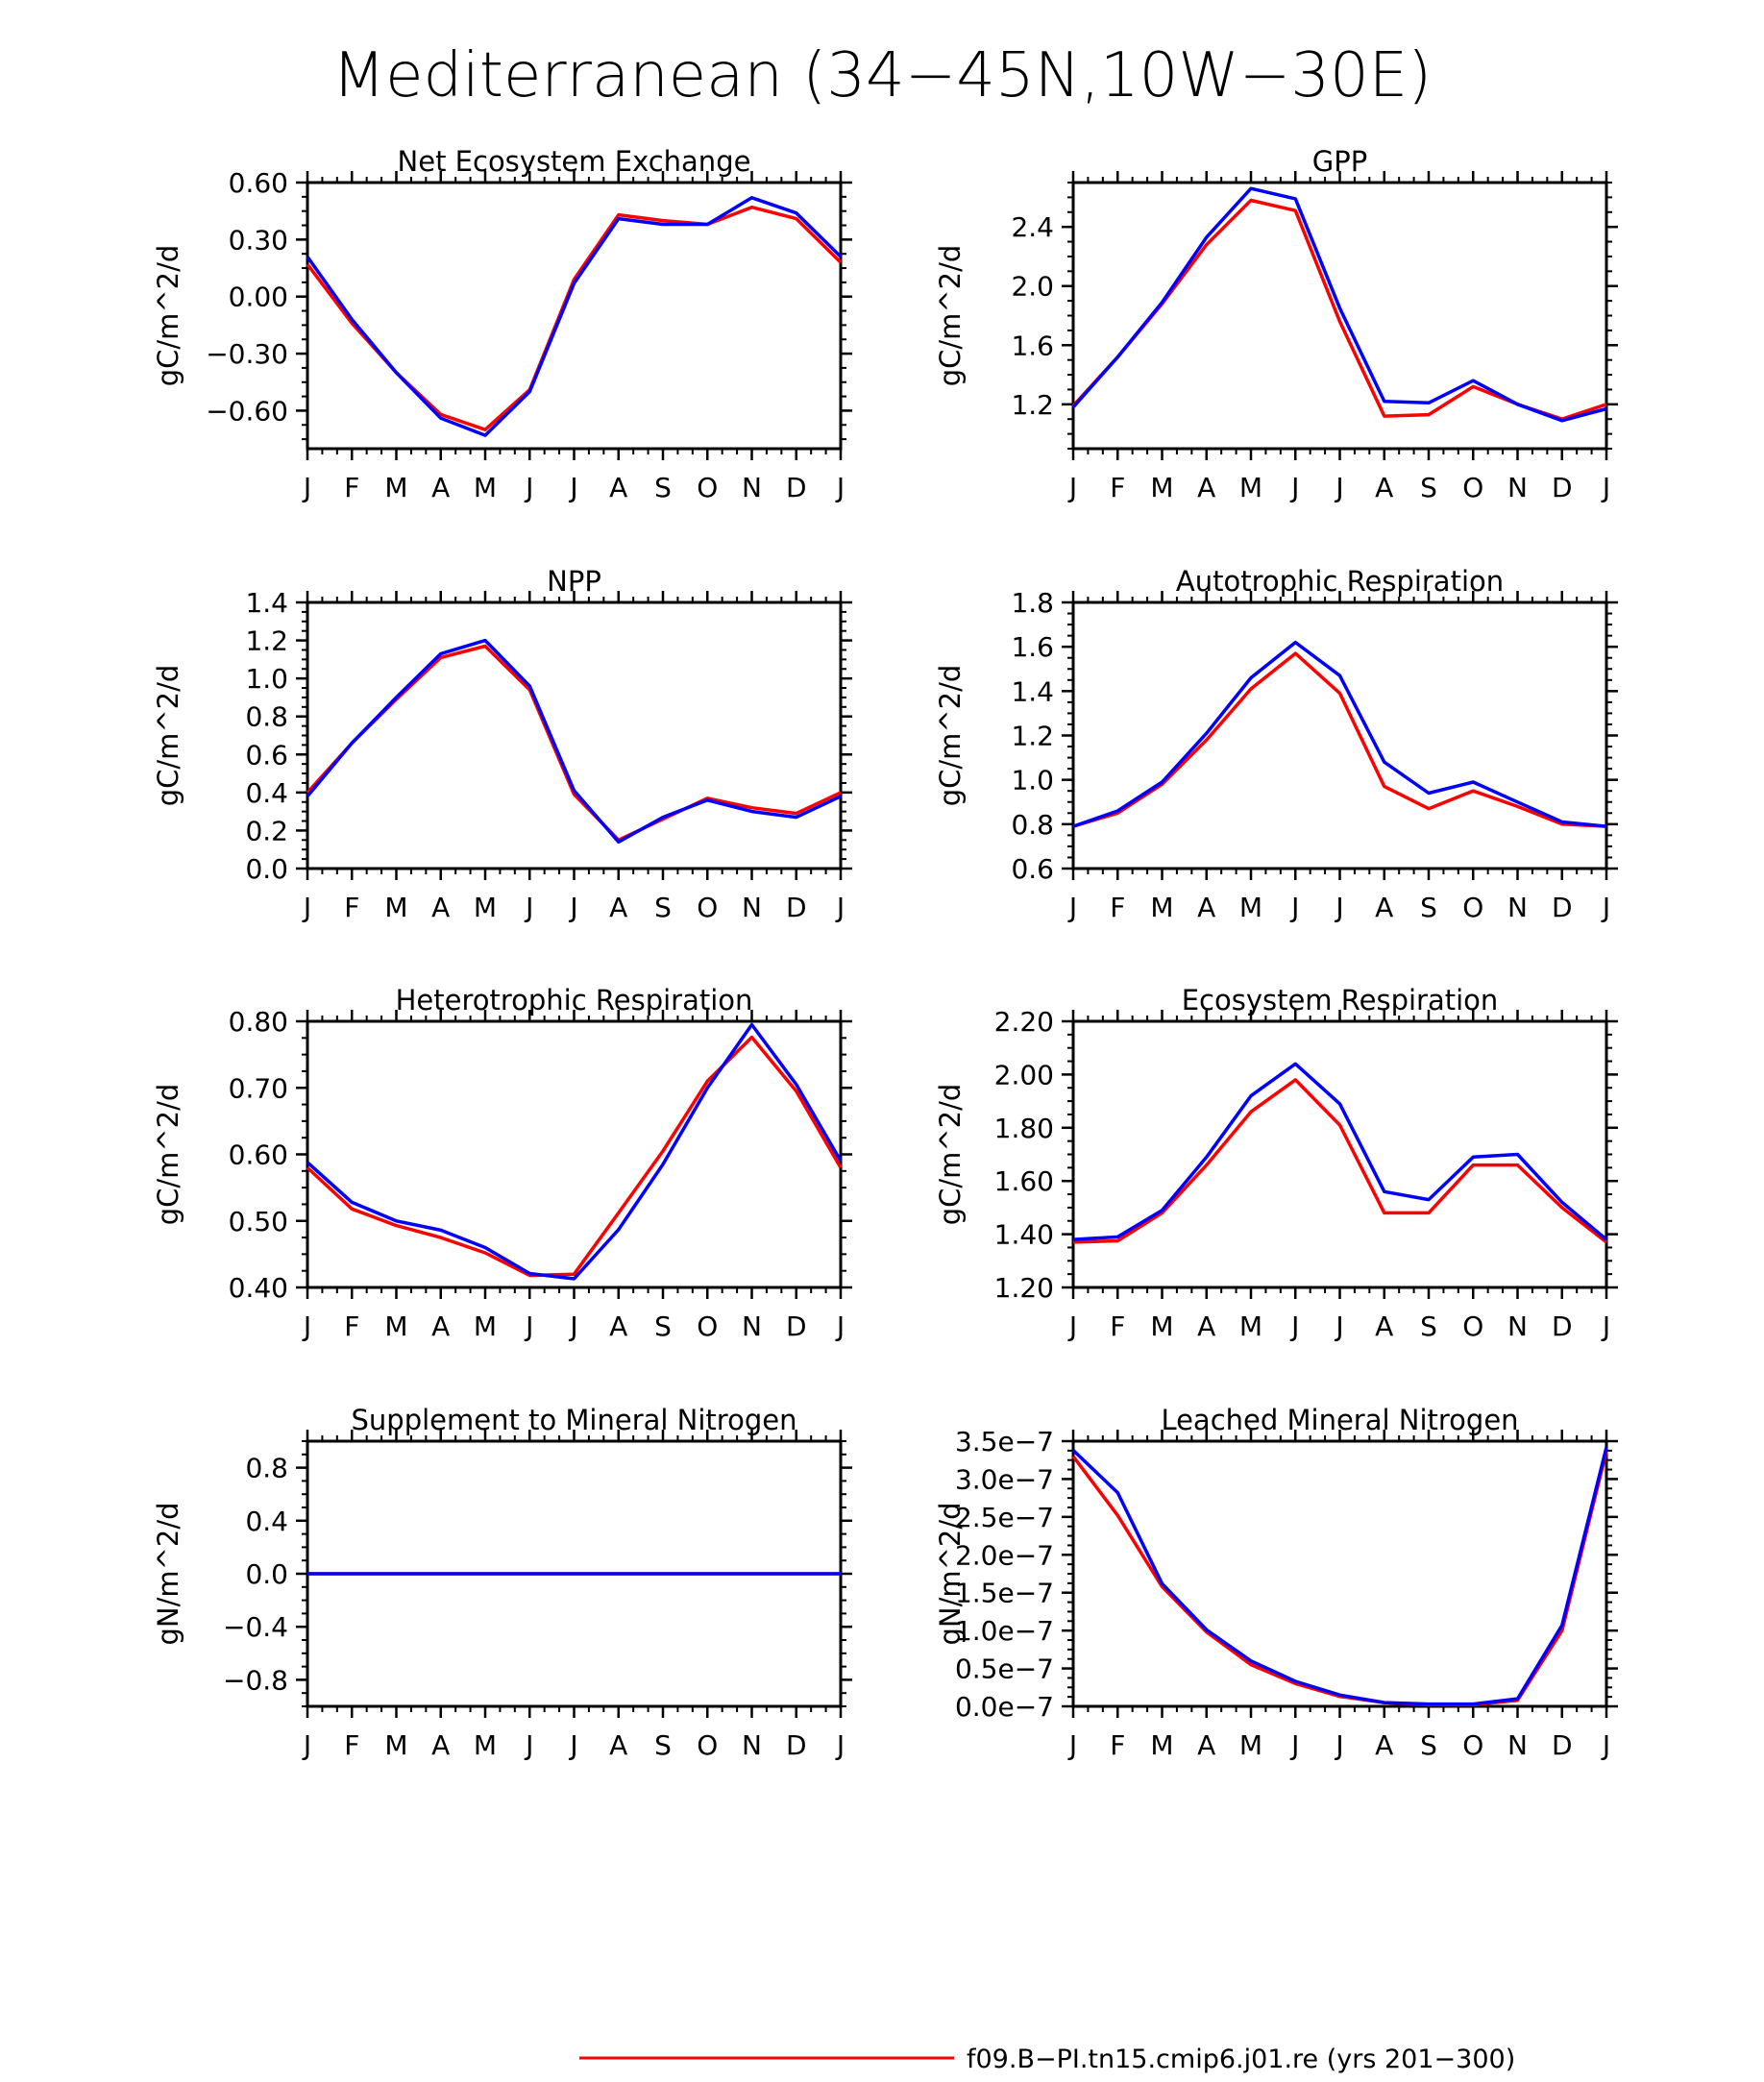 The height and width of the screenshot is (2082, 1764). Describe the element at coordinates (1032, 691) in the screenshot. I see `y-tick-label: 1.4` at that location.